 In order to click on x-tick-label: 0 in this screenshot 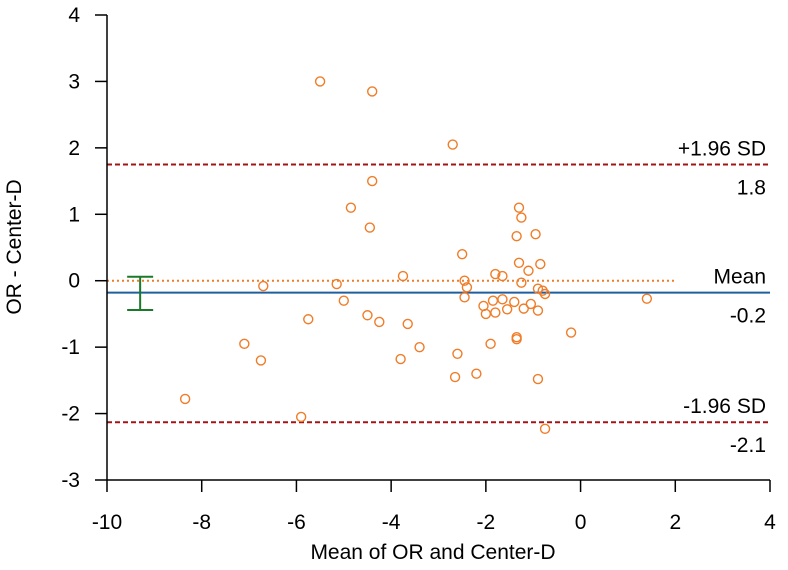, I will do `click(581, 522)`.